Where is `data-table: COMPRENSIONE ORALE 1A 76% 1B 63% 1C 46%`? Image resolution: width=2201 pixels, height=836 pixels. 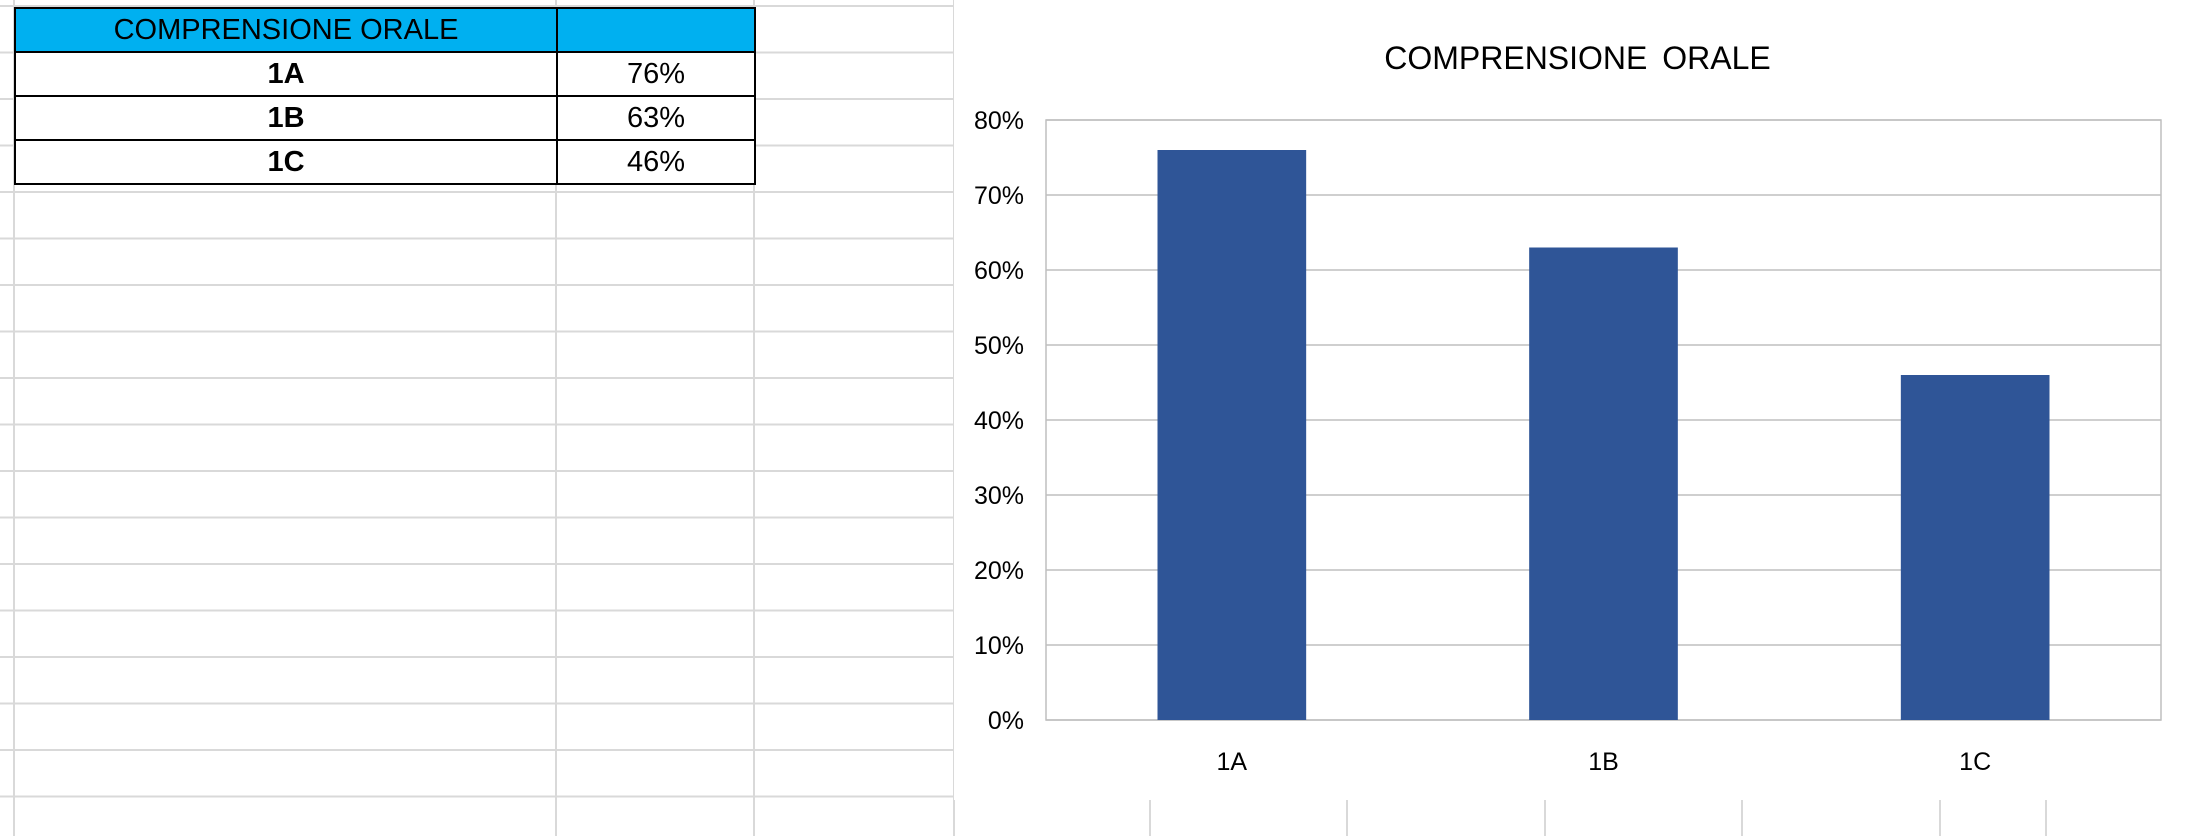 data-table: COMPRENSIONE ORALE 1A 76% 1B 63% 1C 46% is located at coordinates (385, 96).